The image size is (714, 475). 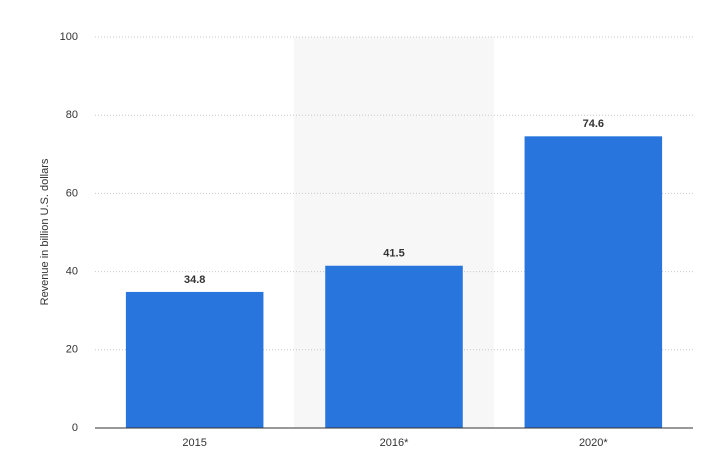 What do you see at coordinates (72, 272) in the screenshot?
I see `y-tick-label: 40` at bounding box center [72, 272].